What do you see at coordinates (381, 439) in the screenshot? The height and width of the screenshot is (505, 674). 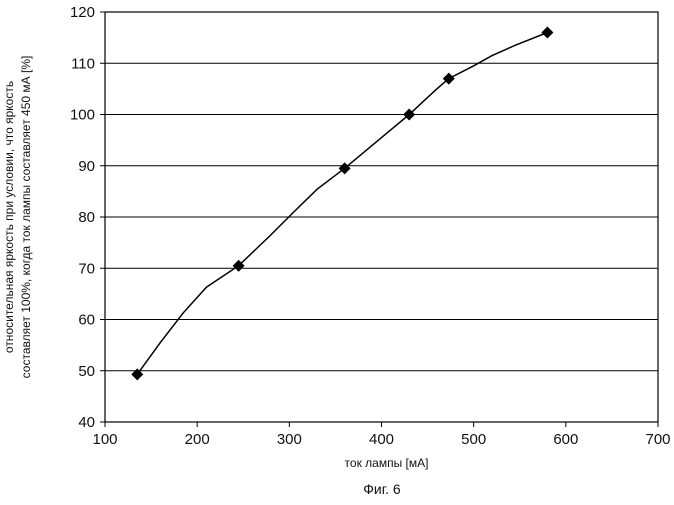 I see `x-tick-label: 400` at bounding box center [381, 439].